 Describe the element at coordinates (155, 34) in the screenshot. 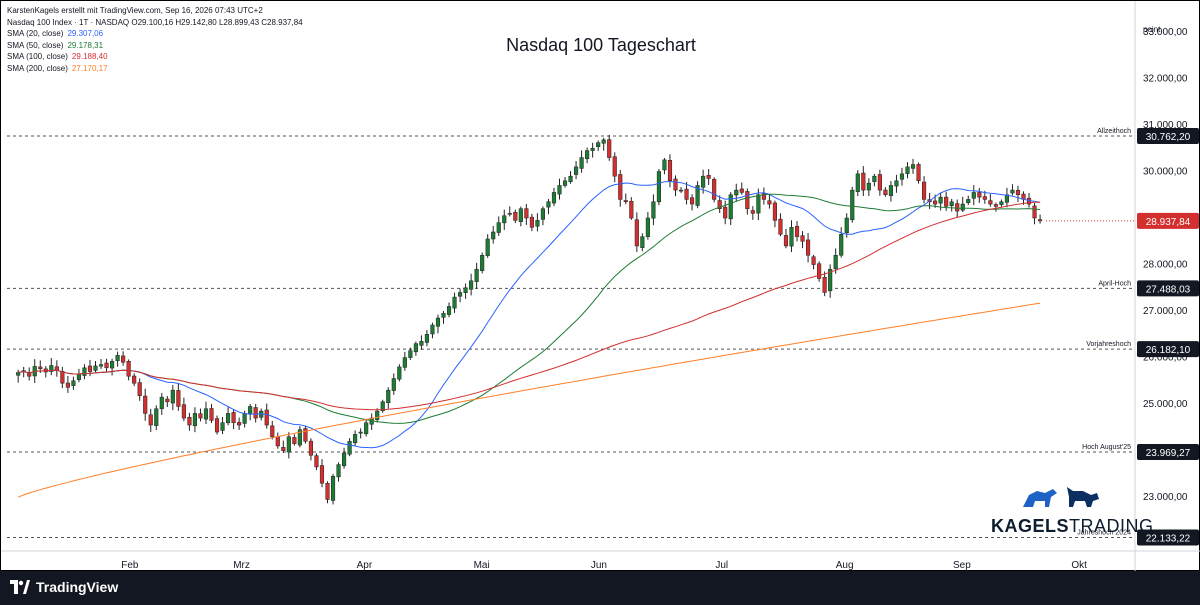

I see `indicator-sma20: SMA (20, close) 29.307,06` at that location.